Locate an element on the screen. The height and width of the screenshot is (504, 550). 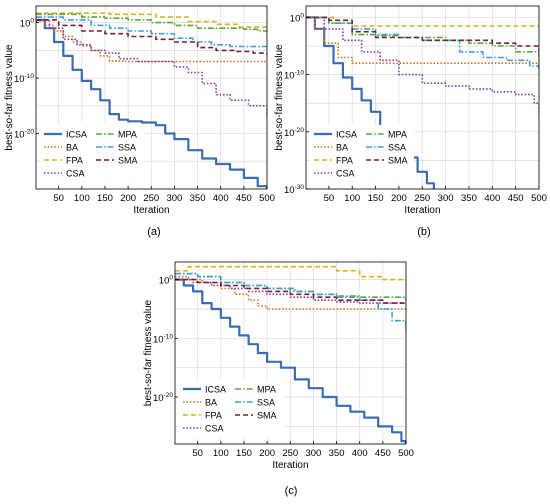
panel-label: (a) is located at coordinates (153, 232).